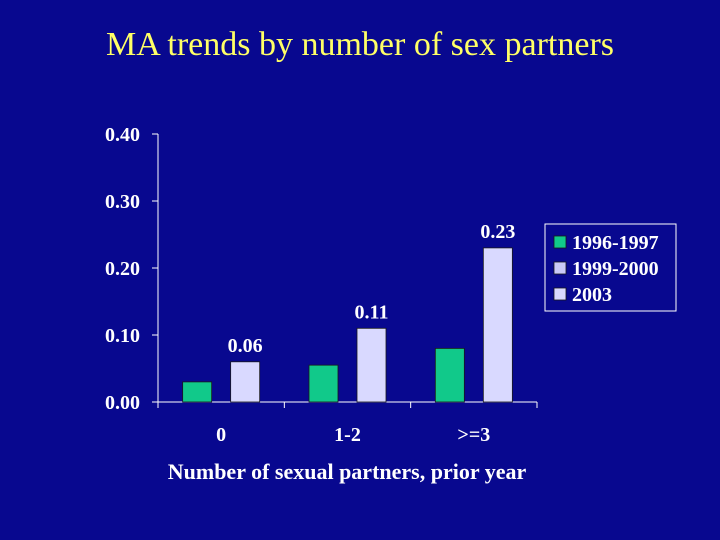 Image resolution: width=720 pixels, height=540 pixels. What do you see at coordinates (245, 346) in the screenshot?
I see `data-label: 0.06` at bounding box center [245, 346].